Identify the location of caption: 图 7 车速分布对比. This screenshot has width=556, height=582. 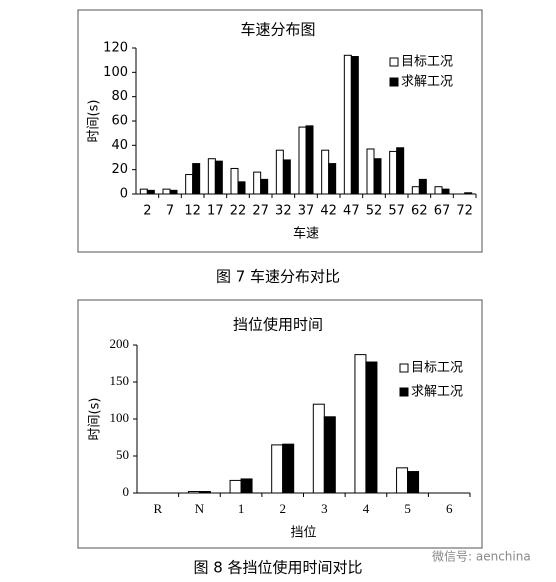
(278, 277).